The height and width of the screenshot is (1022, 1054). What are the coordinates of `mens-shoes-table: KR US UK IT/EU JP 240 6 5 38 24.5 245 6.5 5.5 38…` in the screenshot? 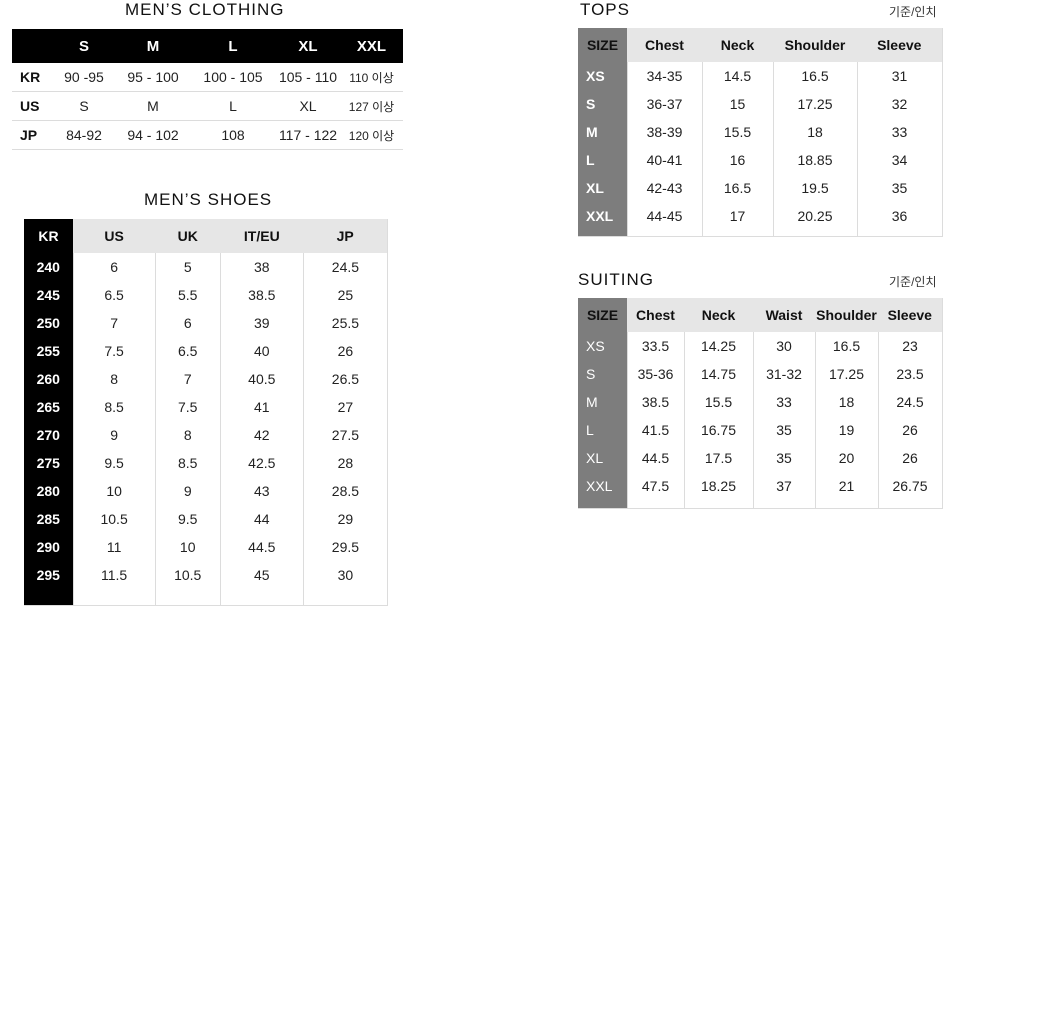 It's located at (206, 412).